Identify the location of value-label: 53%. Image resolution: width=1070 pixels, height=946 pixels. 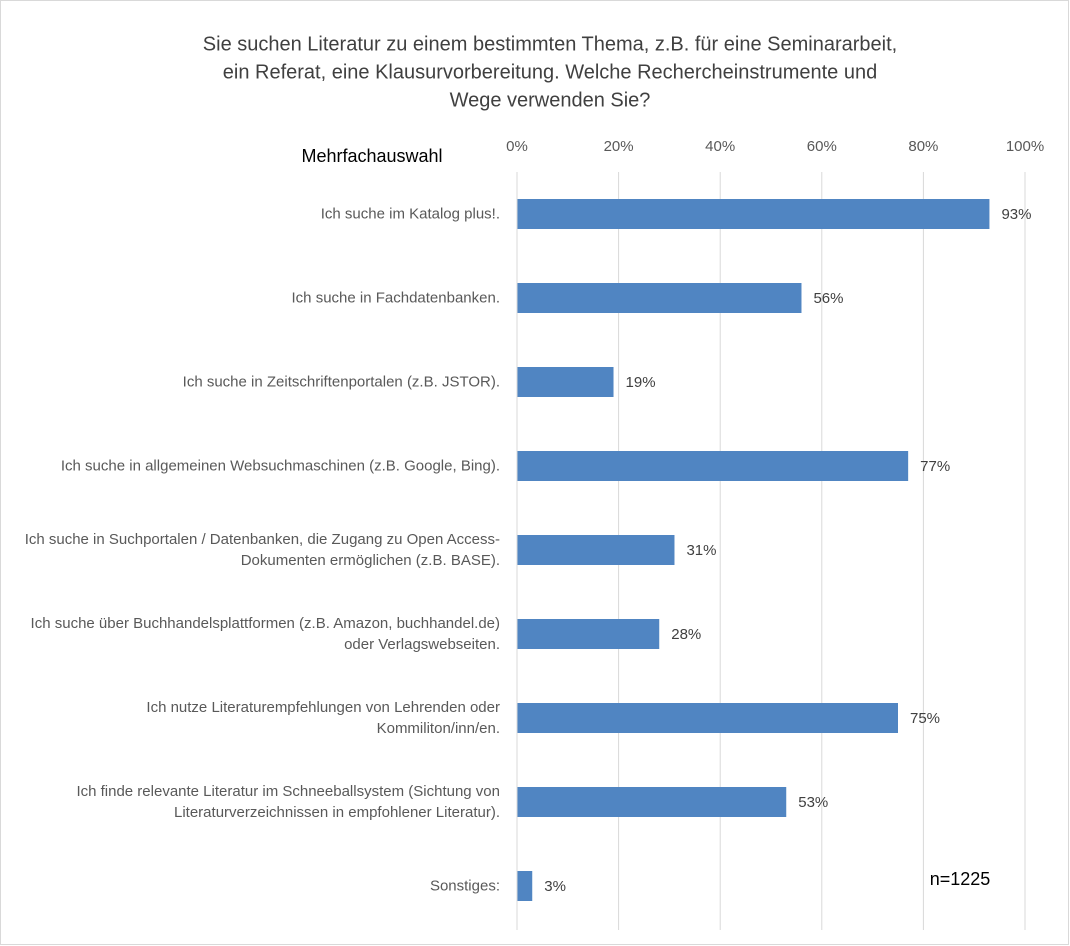
(813, 802).